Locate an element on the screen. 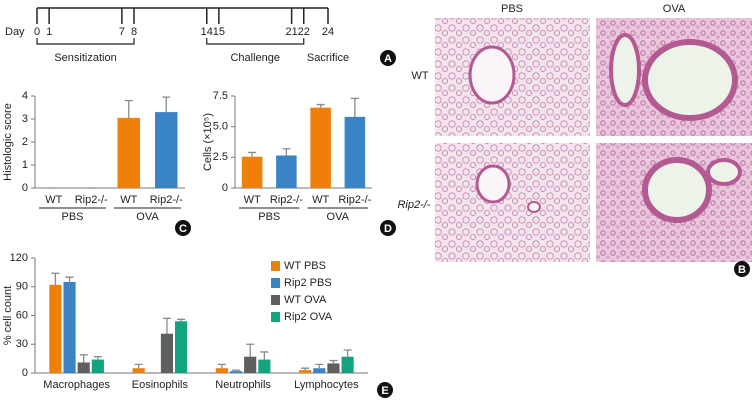 This screenshot has width=752, height=402. legend-label: Rip2 PBS is located at coordinates (308, 283).